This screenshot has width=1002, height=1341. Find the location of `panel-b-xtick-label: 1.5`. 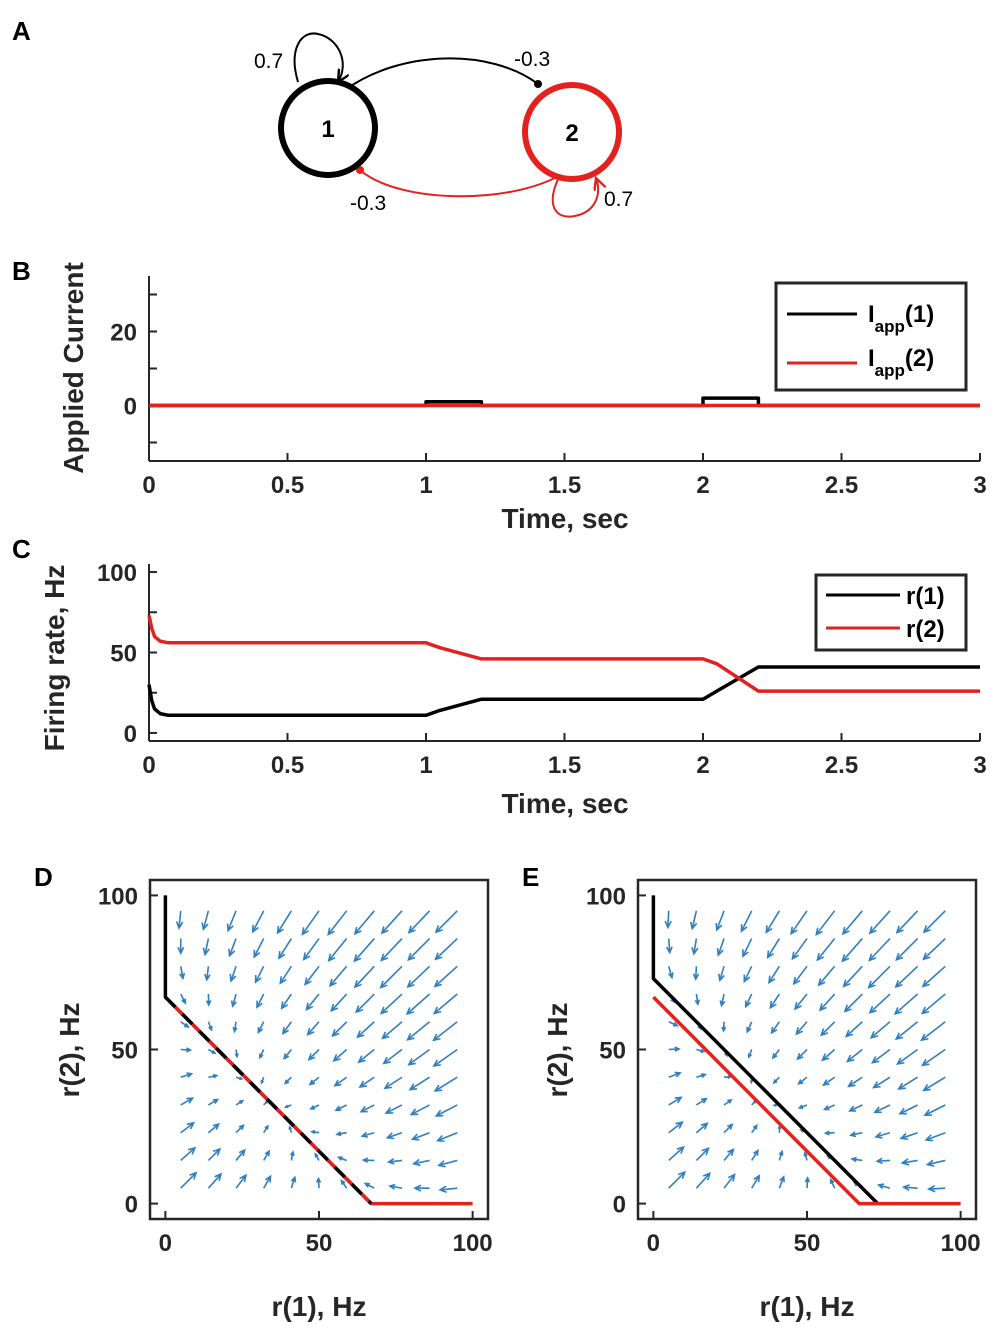

panel-b-xtick-label: 1.5 is located at coordinates (564, 485).